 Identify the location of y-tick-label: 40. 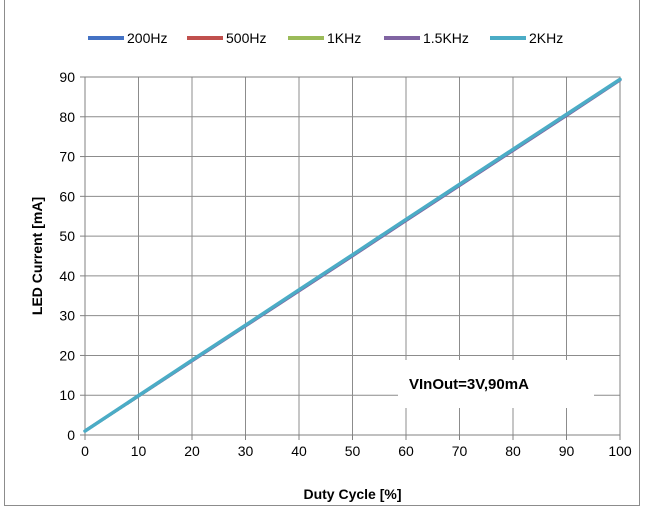
(67, 276).